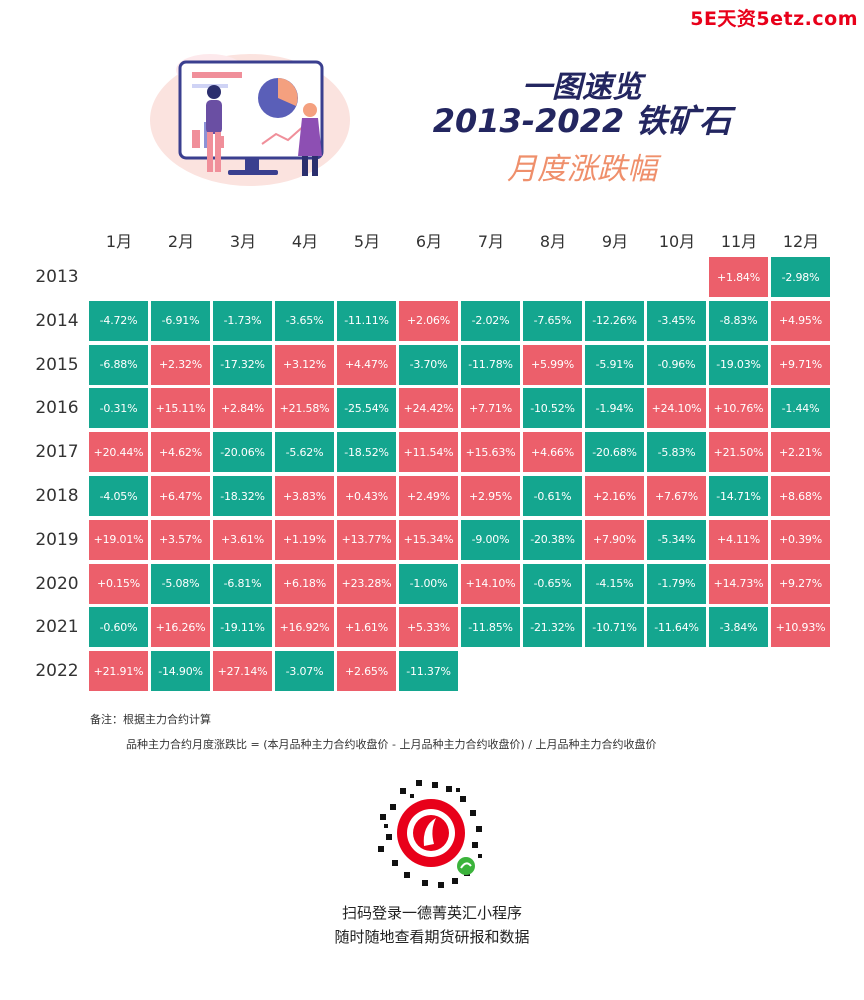  Describe the element at coordinates (490, 539) in the screenshot. I see `heatmap-cell: -9.00%` at that location.